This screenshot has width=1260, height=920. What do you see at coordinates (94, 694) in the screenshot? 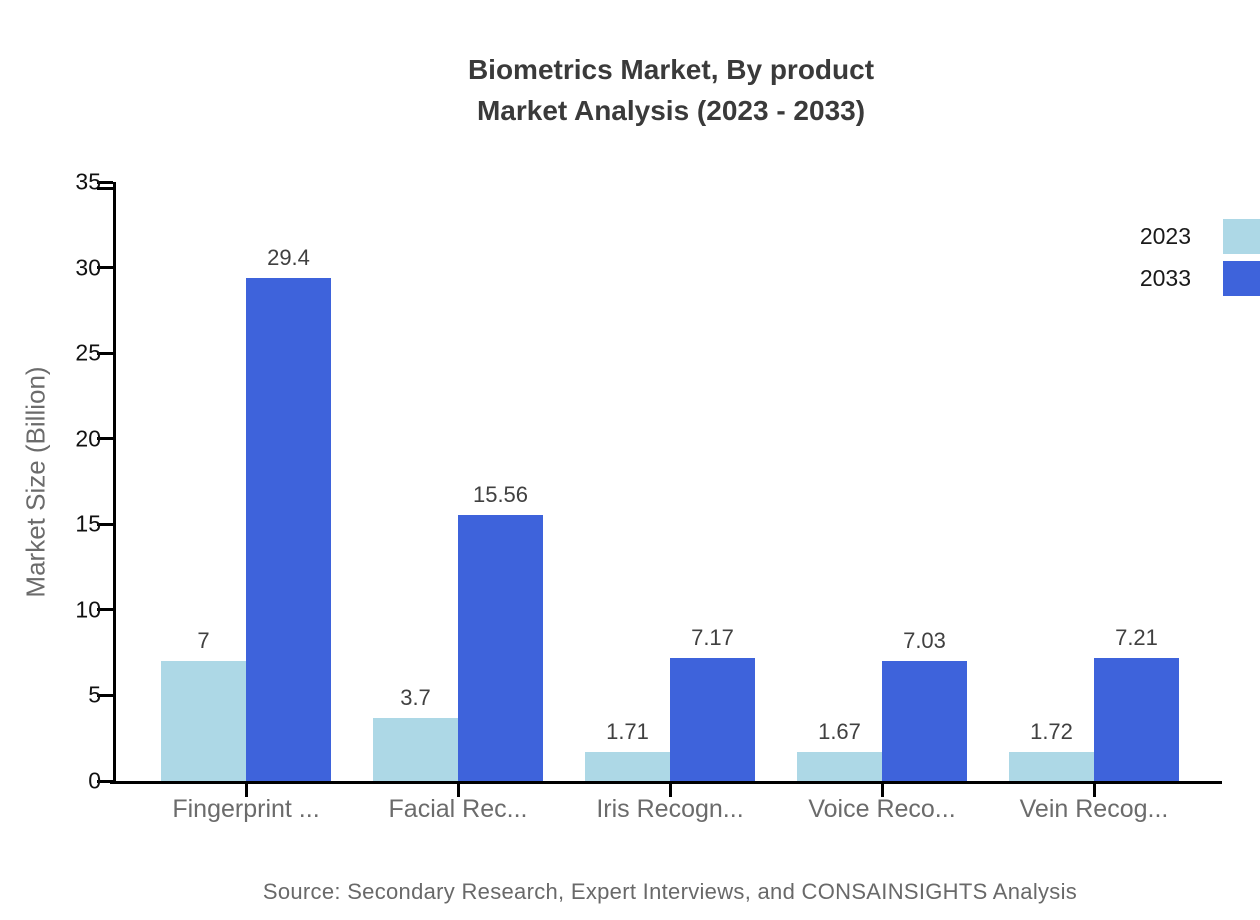
I see `y-tick-label: 5` at bounding box center [94, 694].